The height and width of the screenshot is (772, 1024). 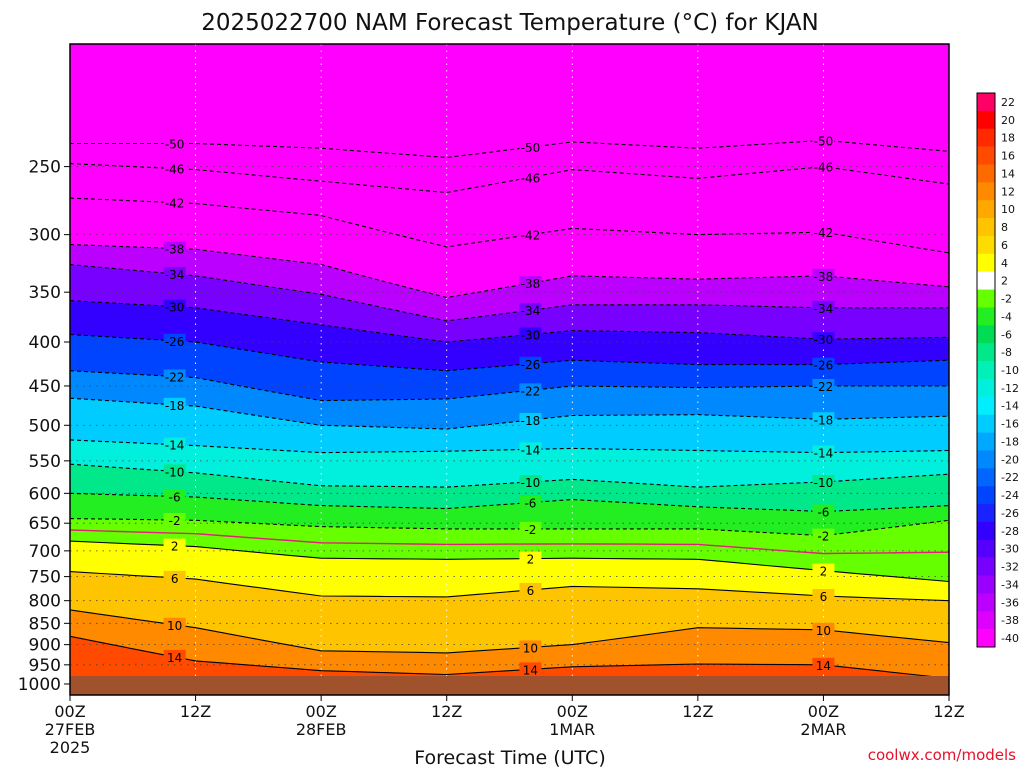 What do you see at coordinates (1008, 102) in the screenshot?
I see `colorbar-label: 22` at bounding box center [1008, 102].